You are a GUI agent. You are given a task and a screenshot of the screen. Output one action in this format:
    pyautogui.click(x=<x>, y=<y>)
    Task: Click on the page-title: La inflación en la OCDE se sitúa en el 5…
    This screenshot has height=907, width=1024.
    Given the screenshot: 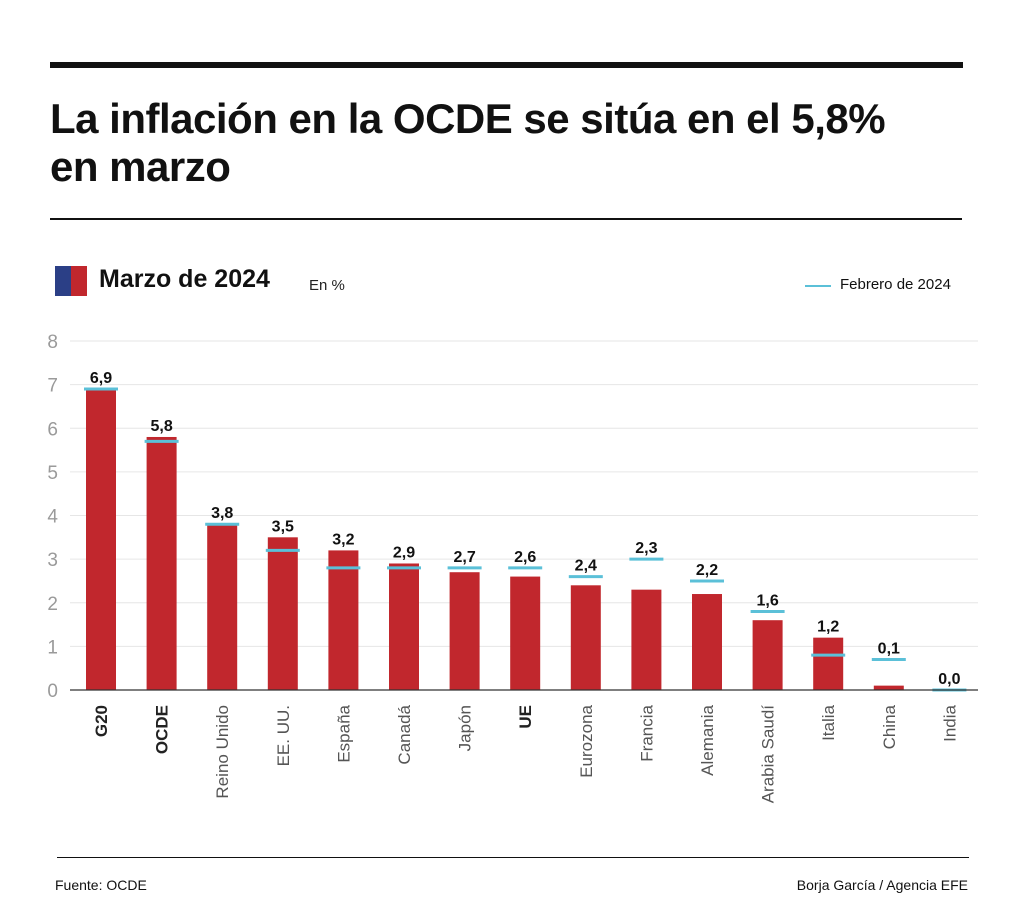 What is the action you would take?
    pyautogui.click(x=468, y=142)
    